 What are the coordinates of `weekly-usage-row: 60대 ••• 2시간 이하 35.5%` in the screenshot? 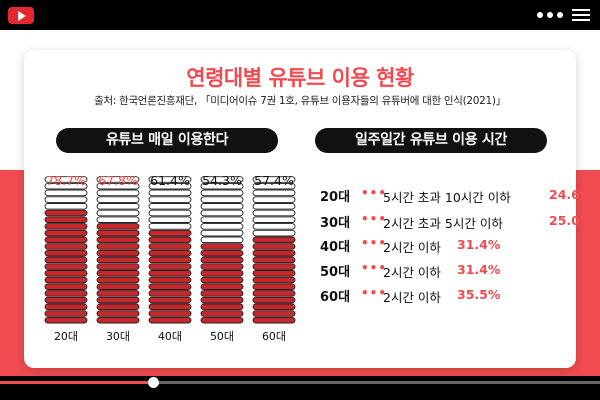 It's located at (450, 296).